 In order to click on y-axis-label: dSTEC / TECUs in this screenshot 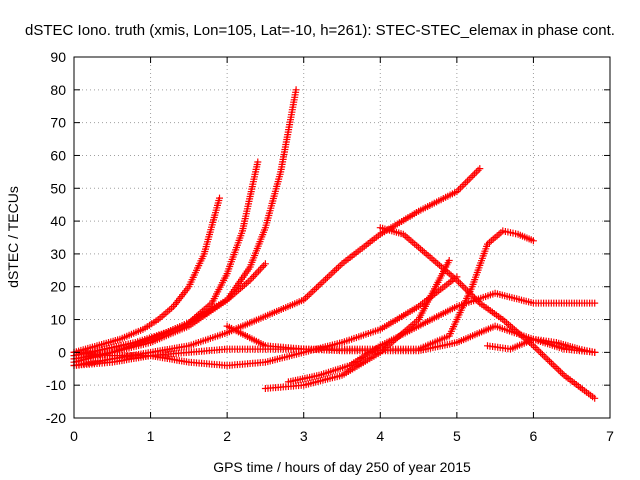, I will do `click(13, 237)`.